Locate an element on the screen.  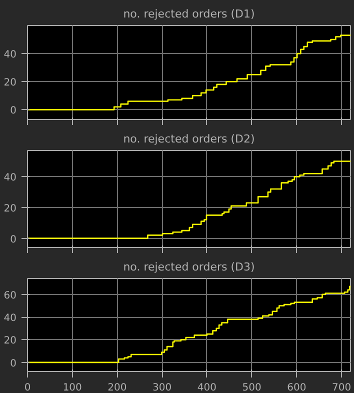
x-tick-label: 0 is located at coordinates (27, 387).